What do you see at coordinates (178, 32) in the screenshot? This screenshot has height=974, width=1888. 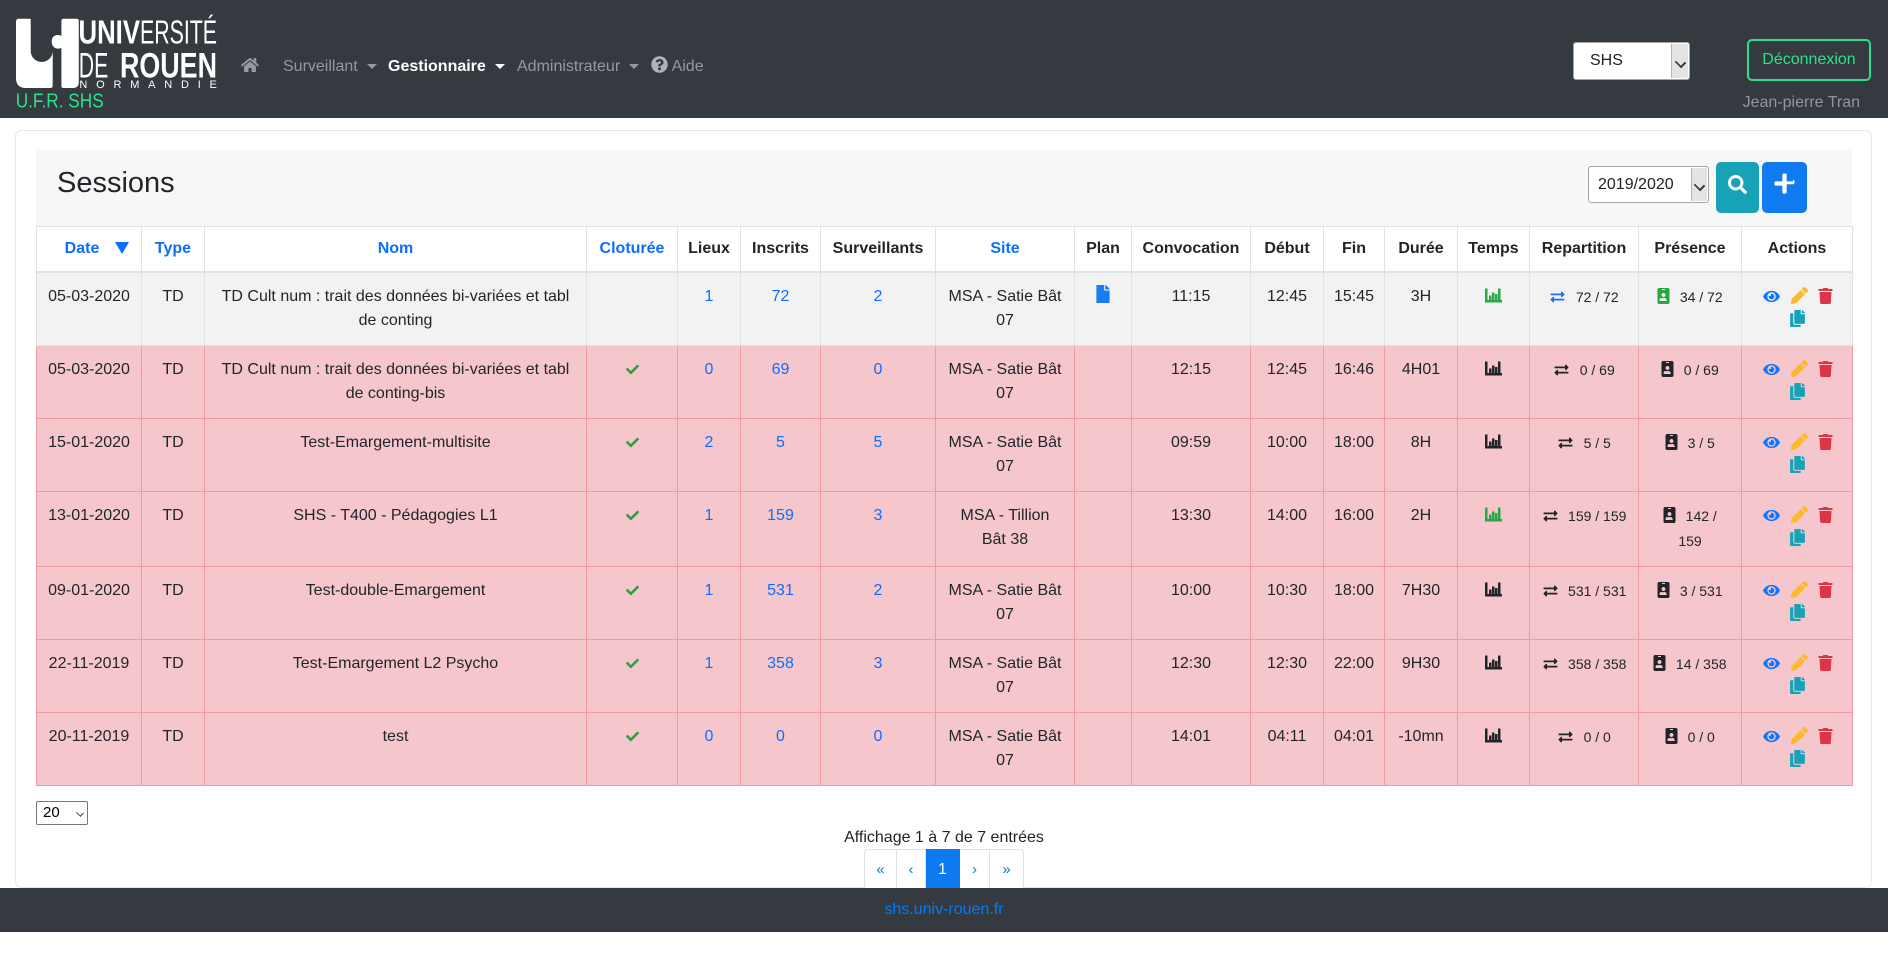 I see `svg-text: ERSITÉ` at bounding box center [178, 32].